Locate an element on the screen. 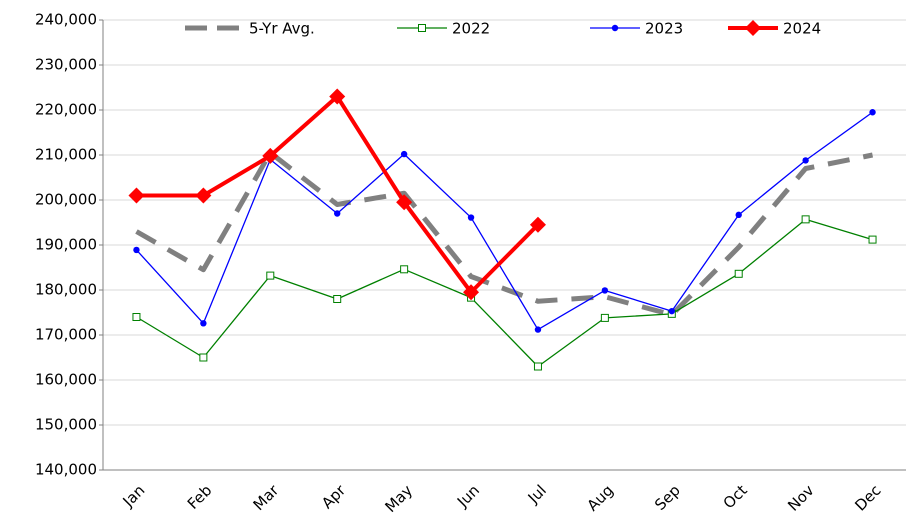 This screenshot has height=523, width=906. y-tick-label: 210,000 is located at coordinates (66, 155).